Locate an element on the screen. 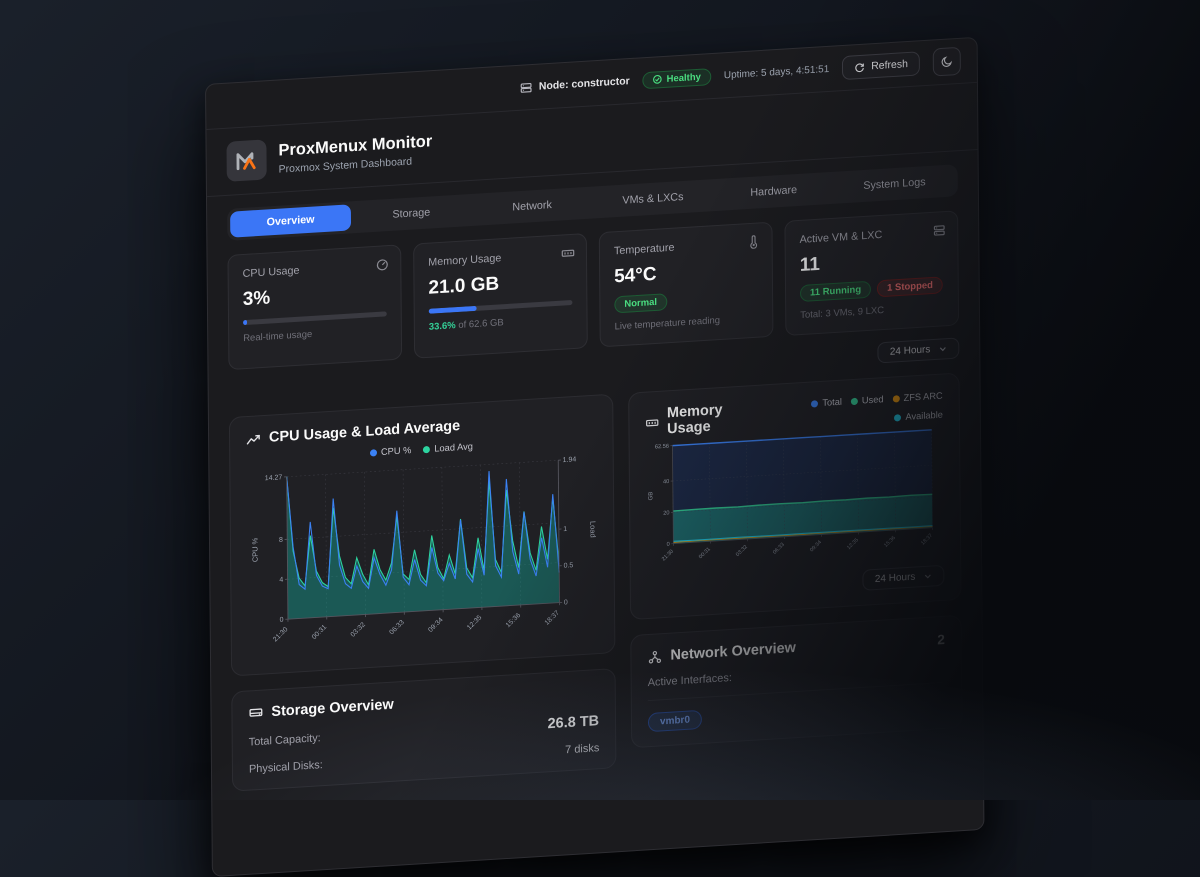 The image size is (1200, 877). svg-text: 20 is located at coordinates (666, 513).